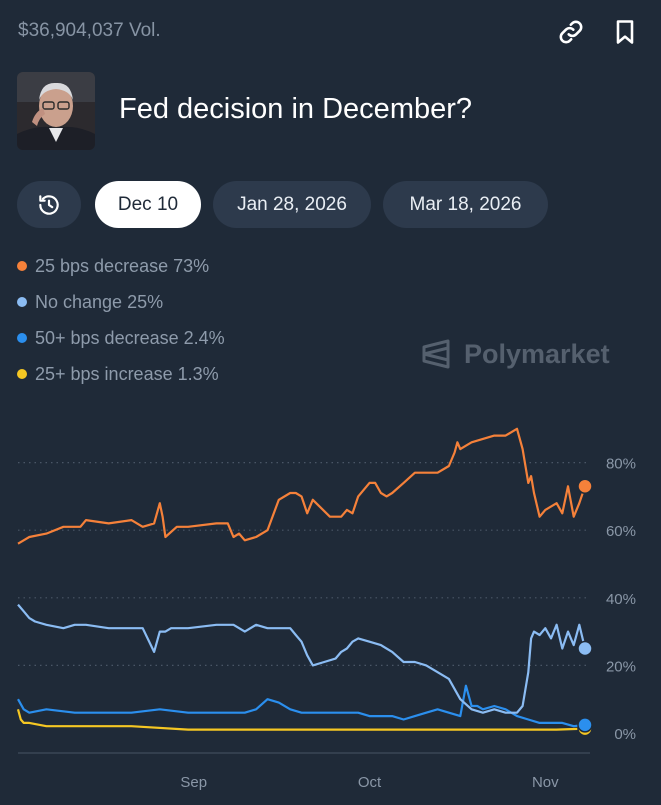 The height and width of the screenshot is (805, 661). I want to click on y-tick-label: 40%, so click(621, 599).